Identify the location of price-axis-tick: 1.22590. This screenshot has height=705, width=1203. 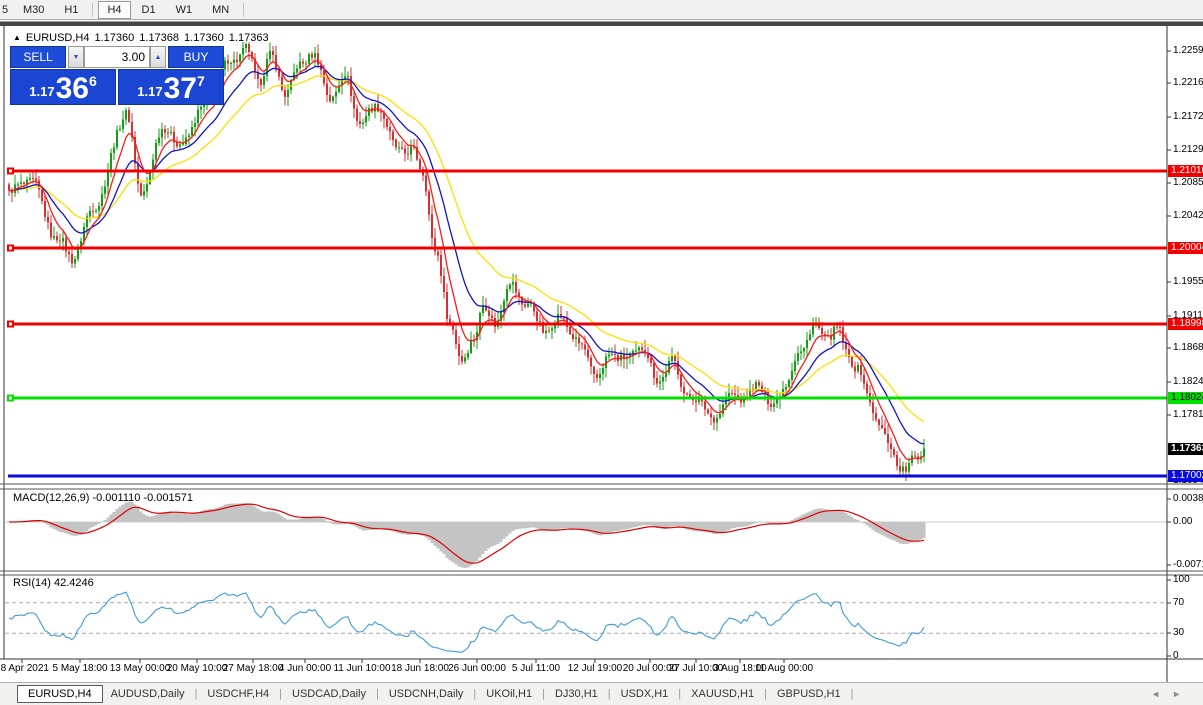
(1188, 50).